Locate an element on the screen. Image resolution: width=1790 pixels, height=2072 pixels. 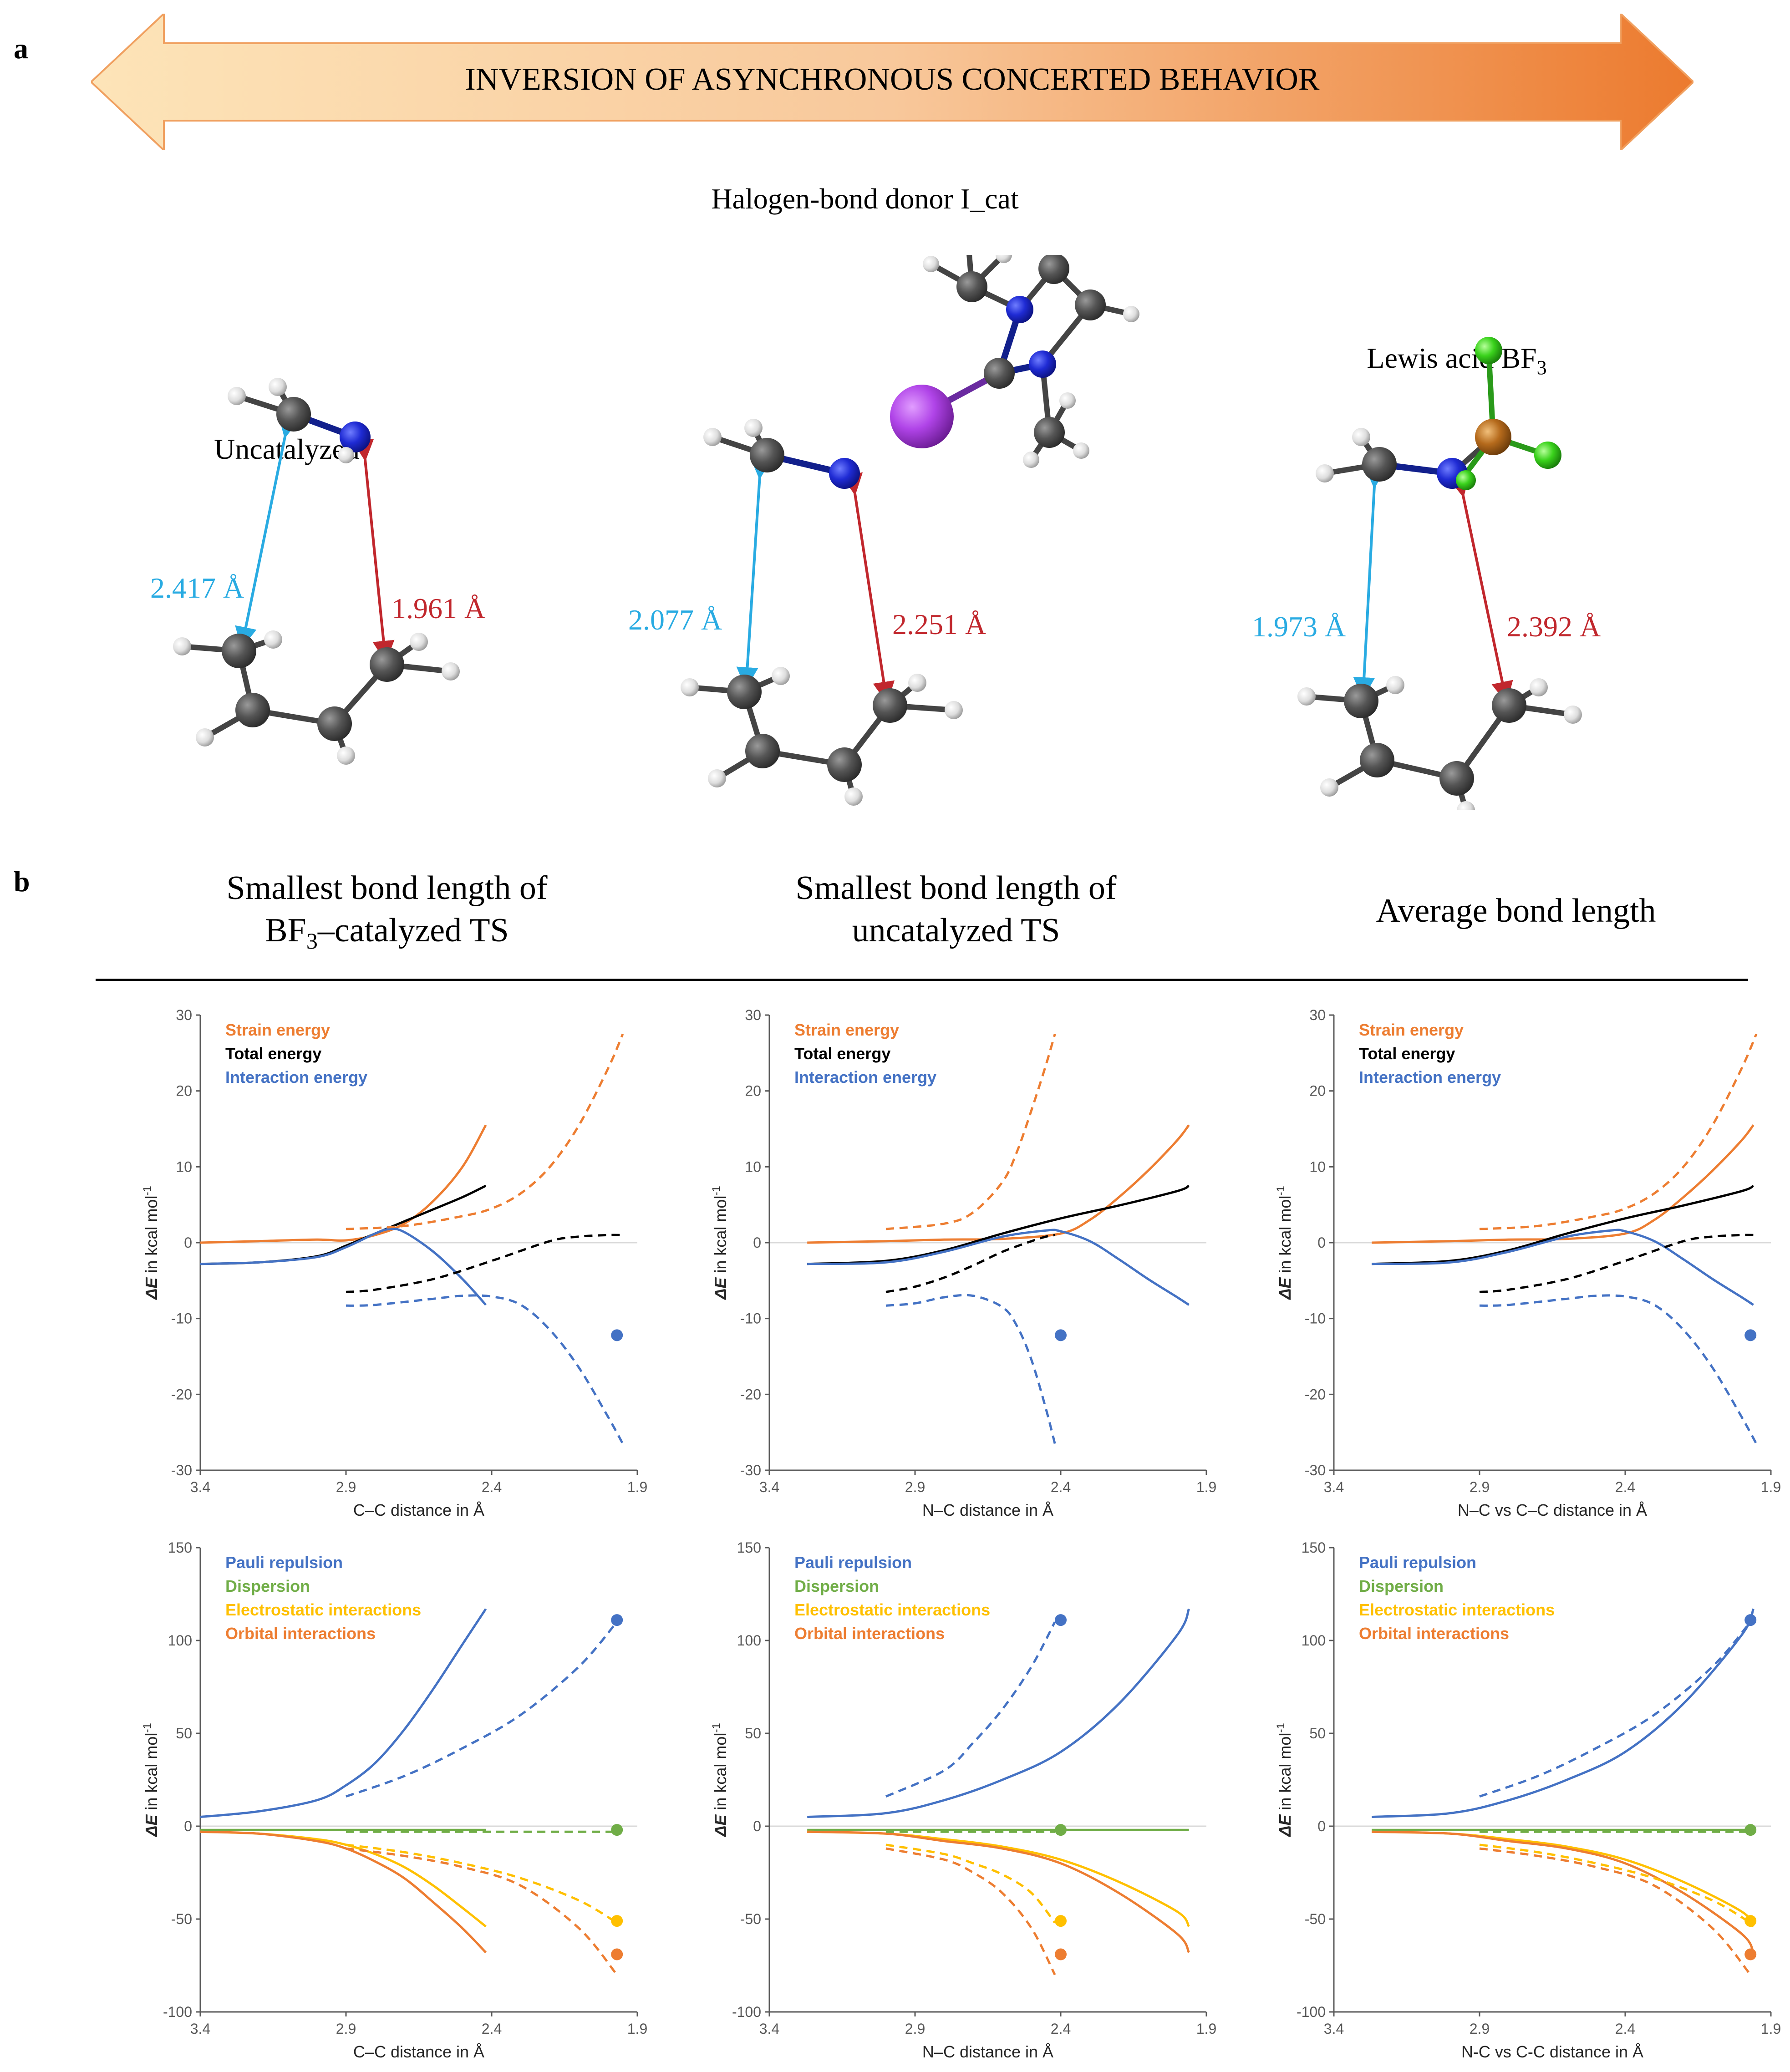
series-pauli-repulsion-dashed is located at coordinates (1615, 1709).